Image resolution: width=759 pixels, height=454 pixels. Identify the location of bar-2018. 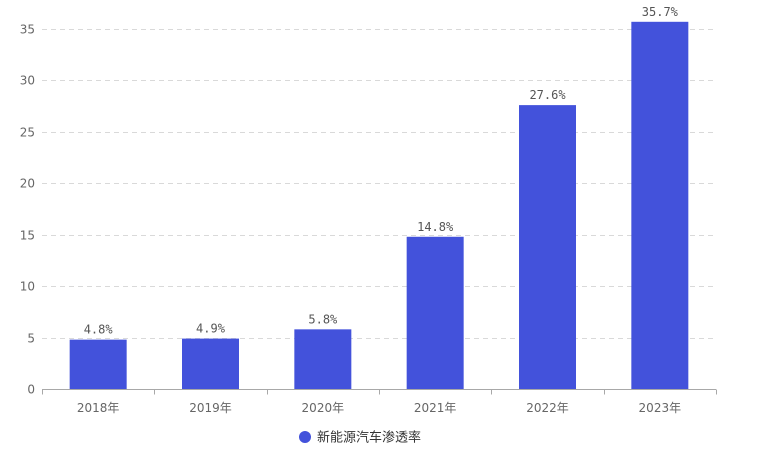
(98, 364).